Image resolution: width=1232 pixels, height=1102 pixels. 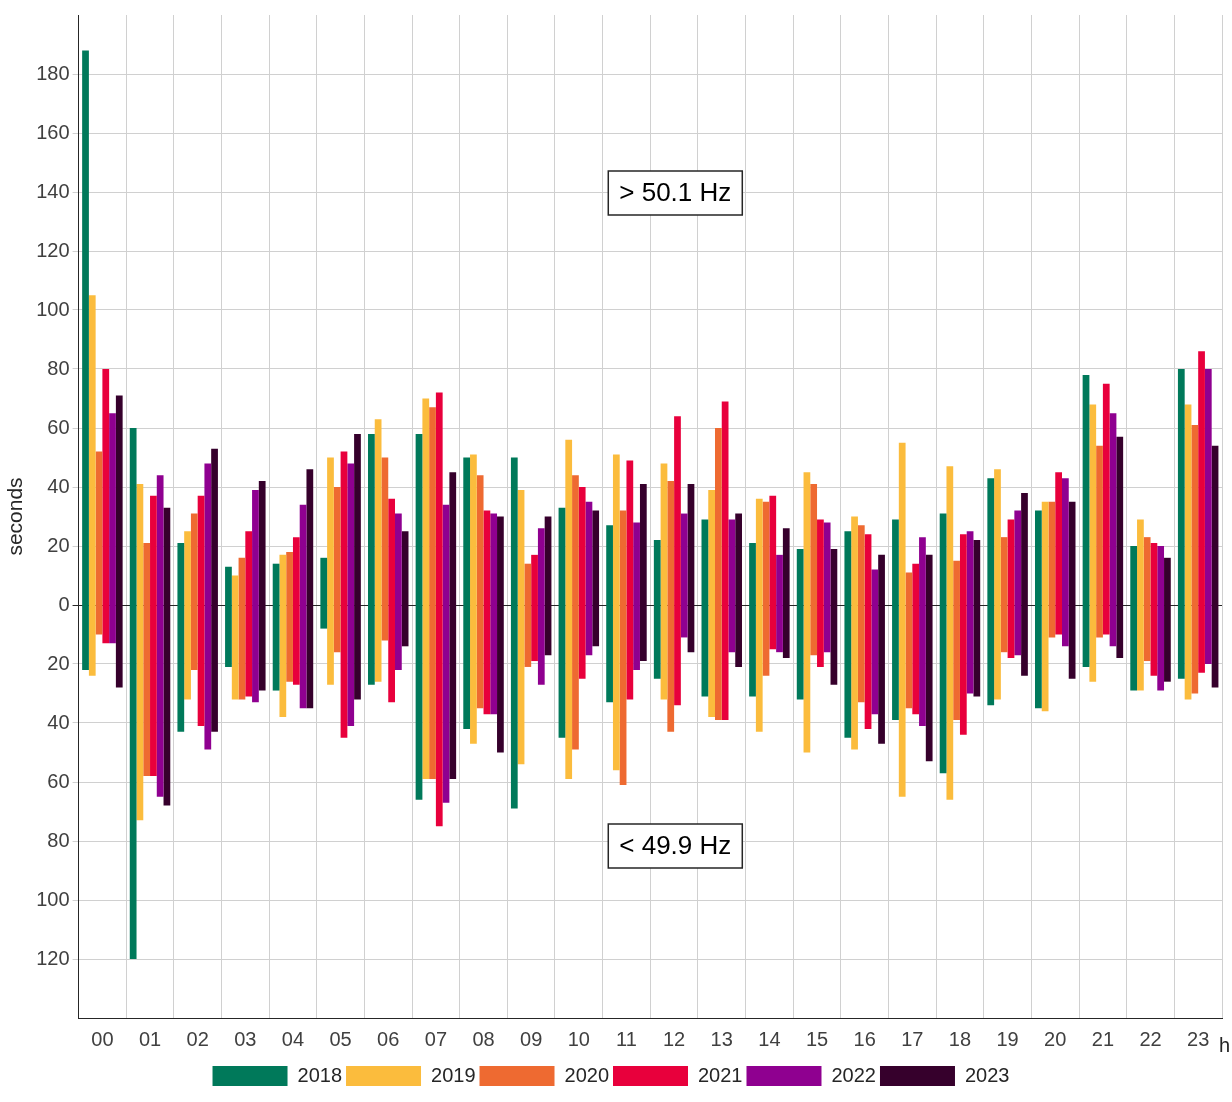 I want to click on x-tick-label: 03, so click(x=245, y=1038).